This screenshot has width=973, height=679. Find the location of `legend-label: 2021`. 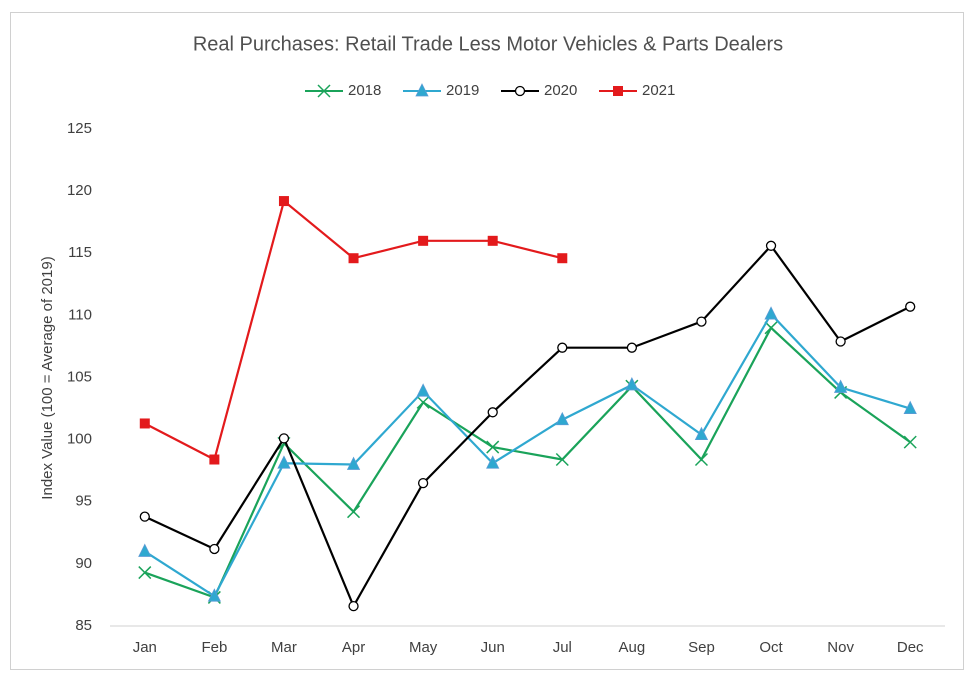

legend-label: 2021 is located at coordinates (658, 90).